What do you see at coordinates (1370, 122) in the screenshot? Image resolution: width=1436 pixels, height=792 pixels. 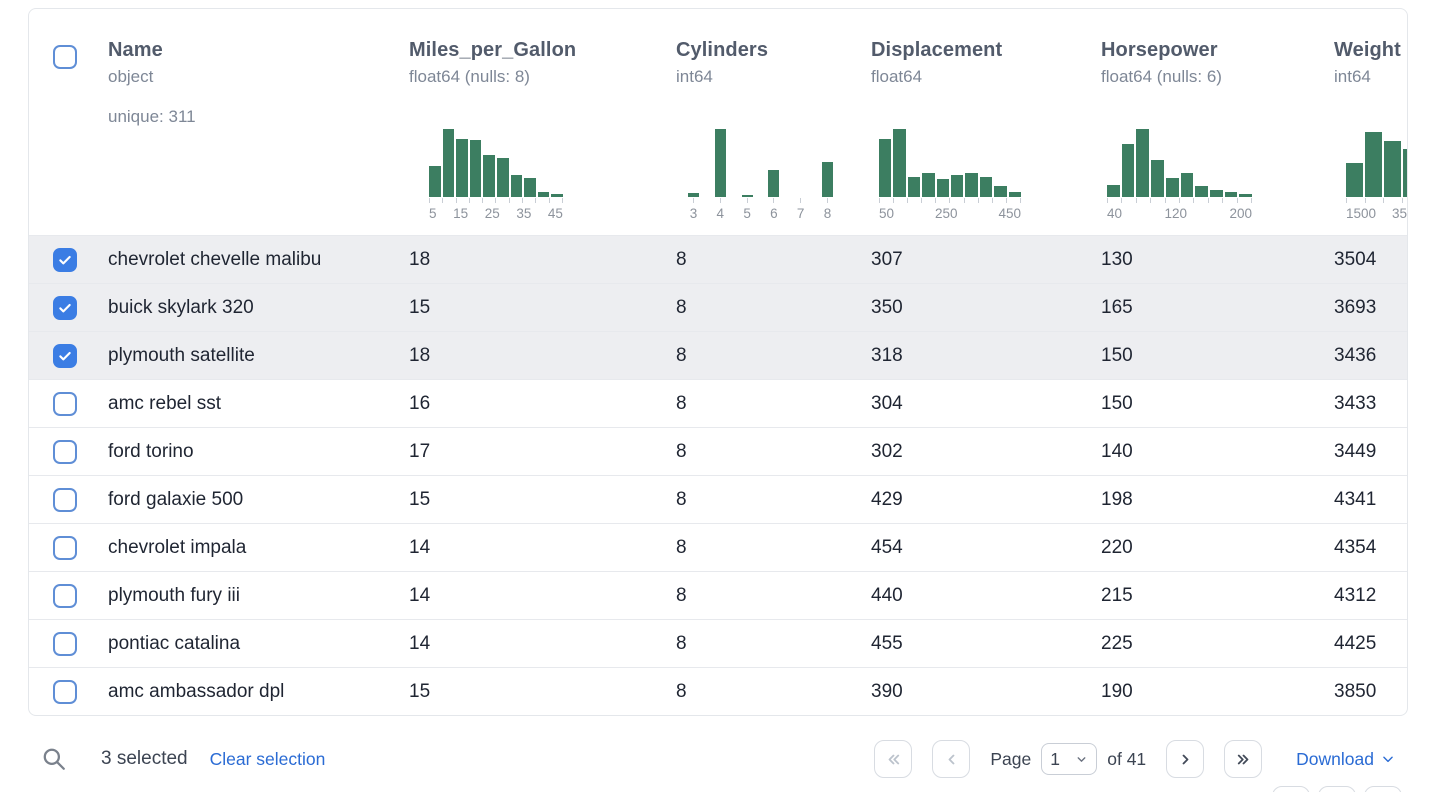 I see `column-header-weight: Weight int64 1500 35` at bounding box center [1370, 122].